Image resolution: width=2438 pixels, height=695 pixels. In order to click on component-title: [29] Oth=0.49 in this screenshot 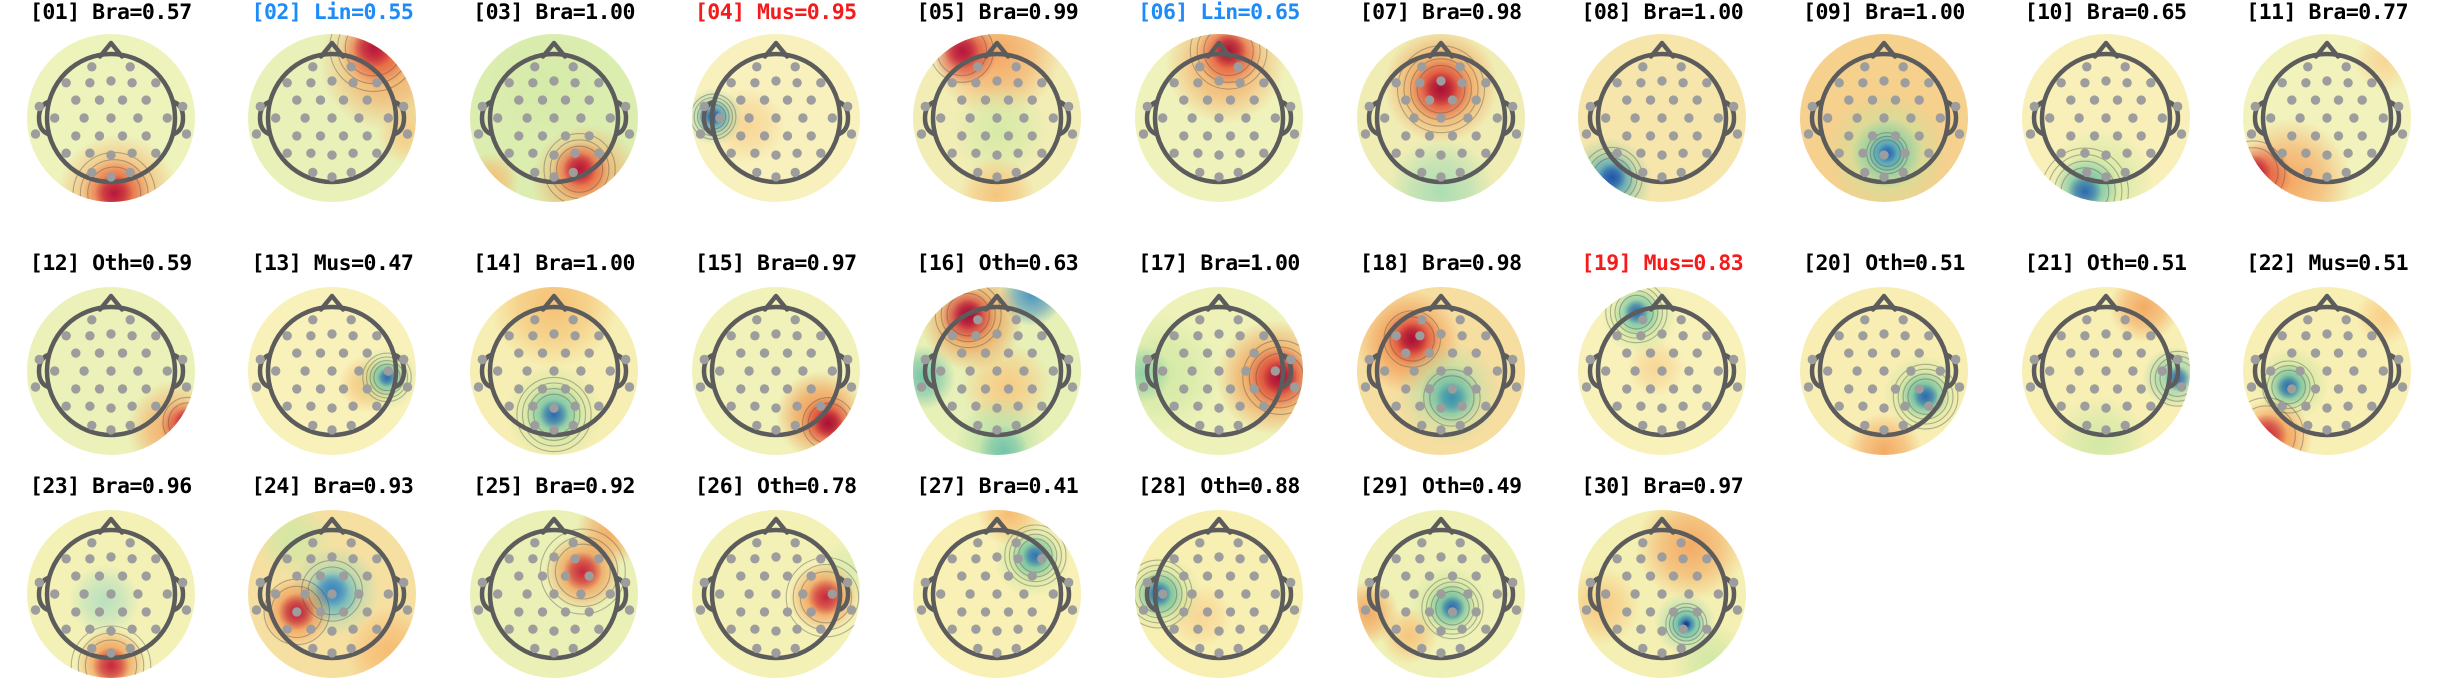, I will do `click(1440, 486)`.